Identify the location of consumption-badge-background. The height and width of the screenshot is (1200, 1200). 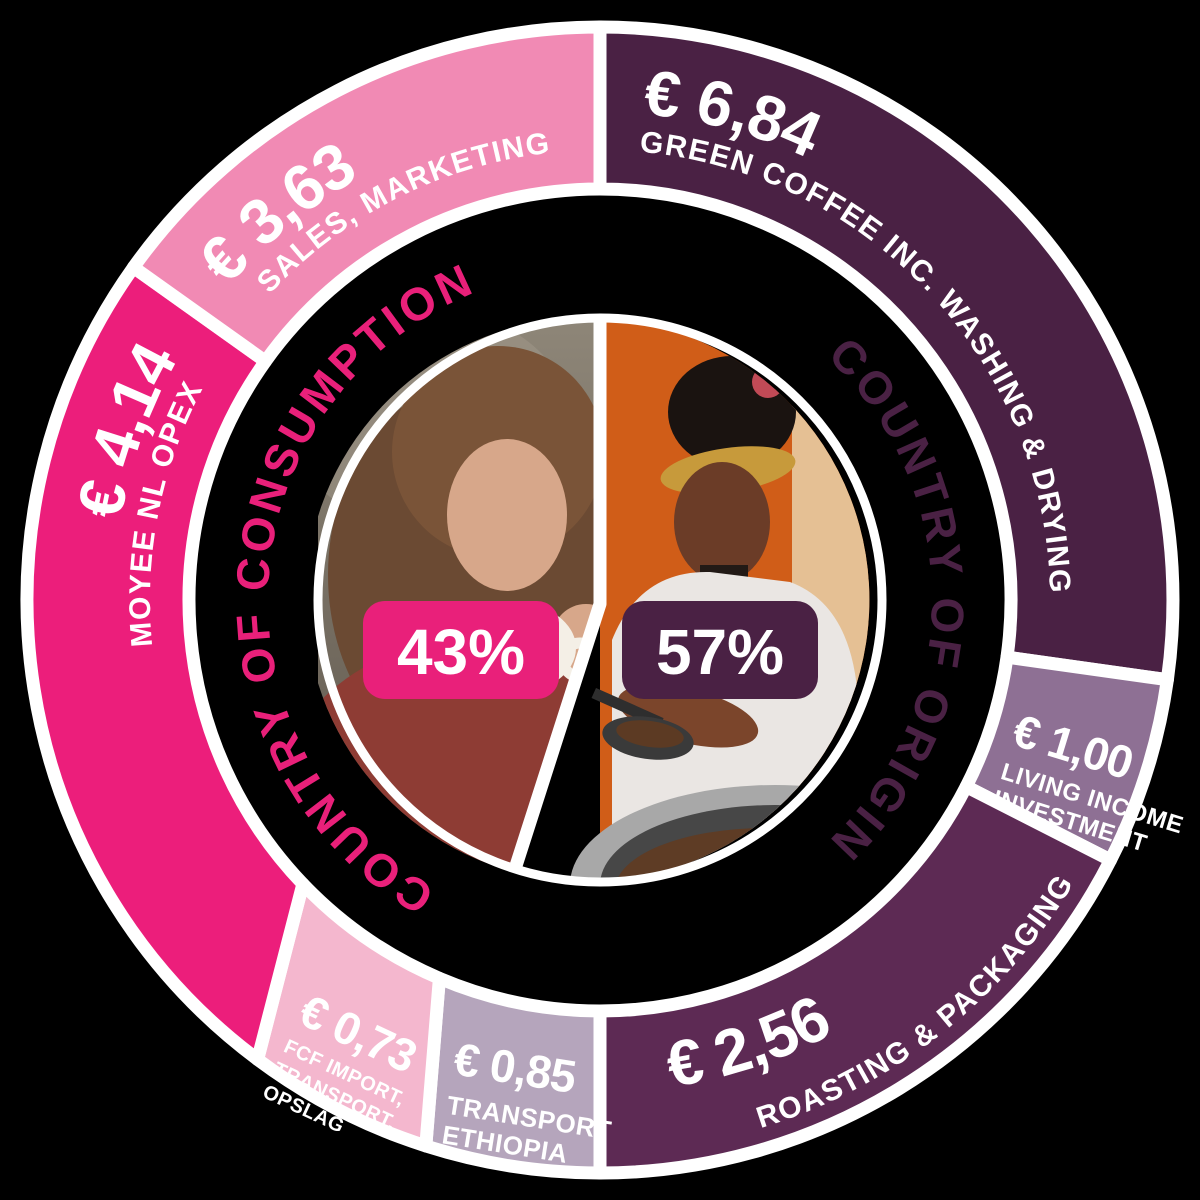
(461, 650).